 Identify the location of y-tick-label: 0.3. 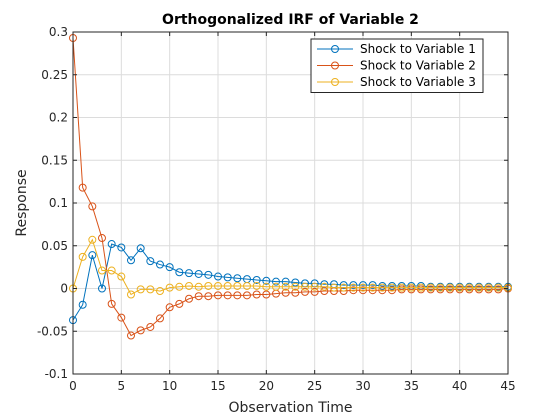
(58, 32).